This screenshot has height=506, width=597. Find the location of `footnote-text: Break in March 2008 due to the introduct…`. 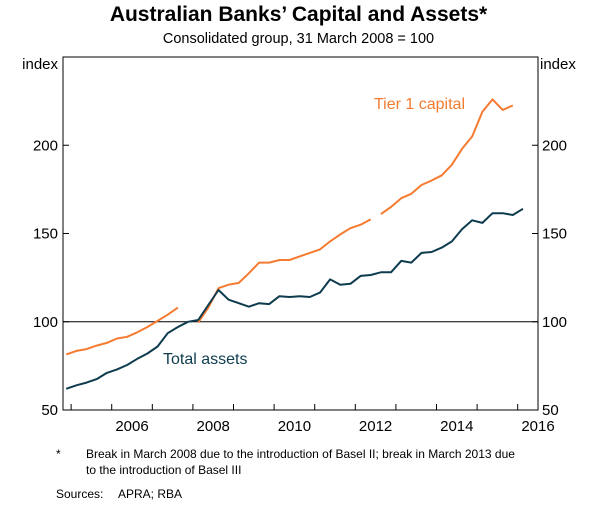

footnote-text: Break in March 2008 due to the introduct… is located at coordinates (300, 462).